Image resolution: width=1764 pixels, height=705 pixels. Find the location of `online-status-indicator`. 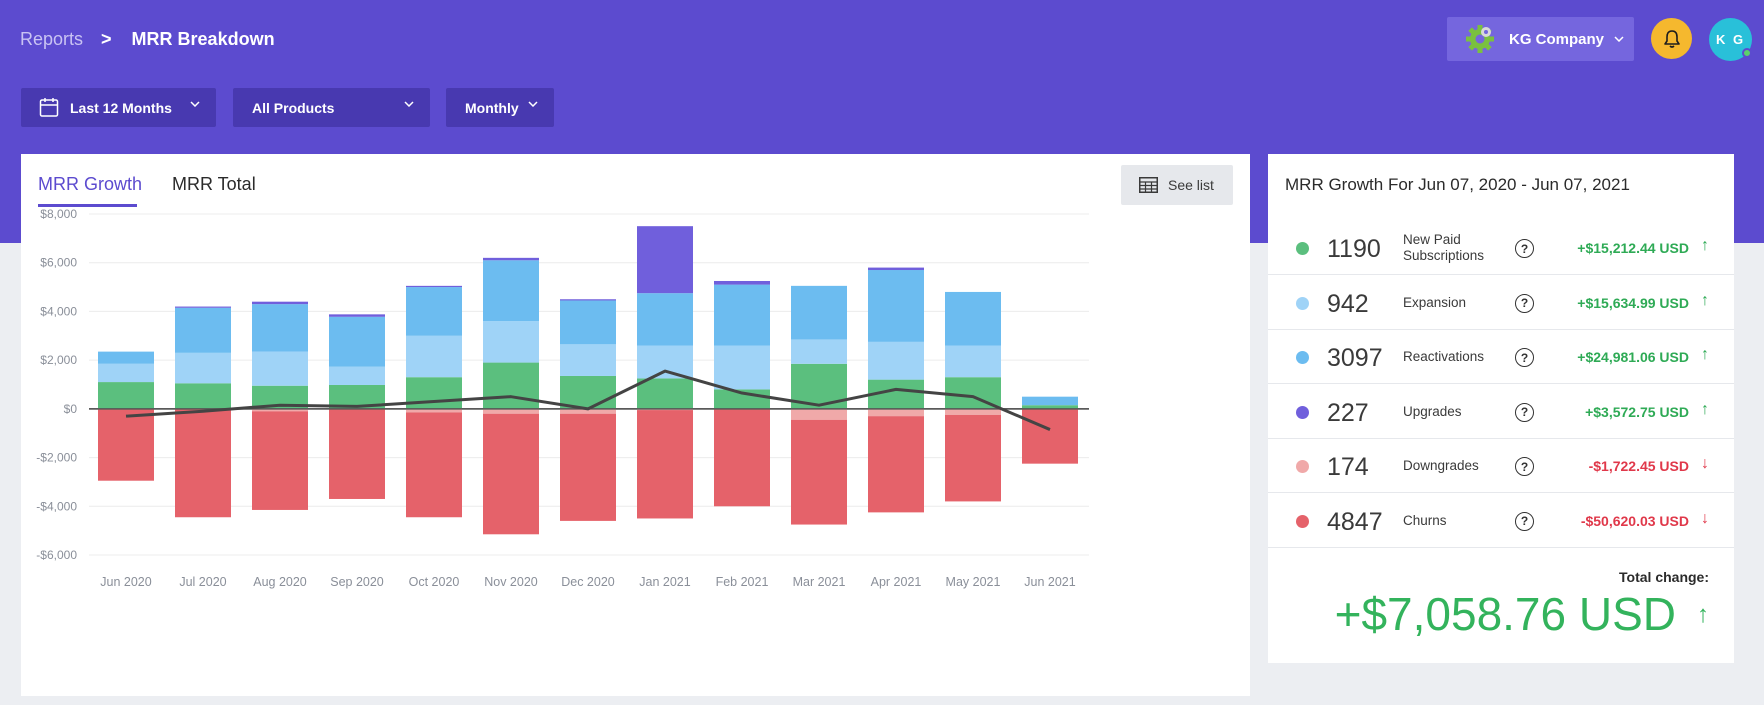

online-status-indicator is located at coordinates (1747, 53).